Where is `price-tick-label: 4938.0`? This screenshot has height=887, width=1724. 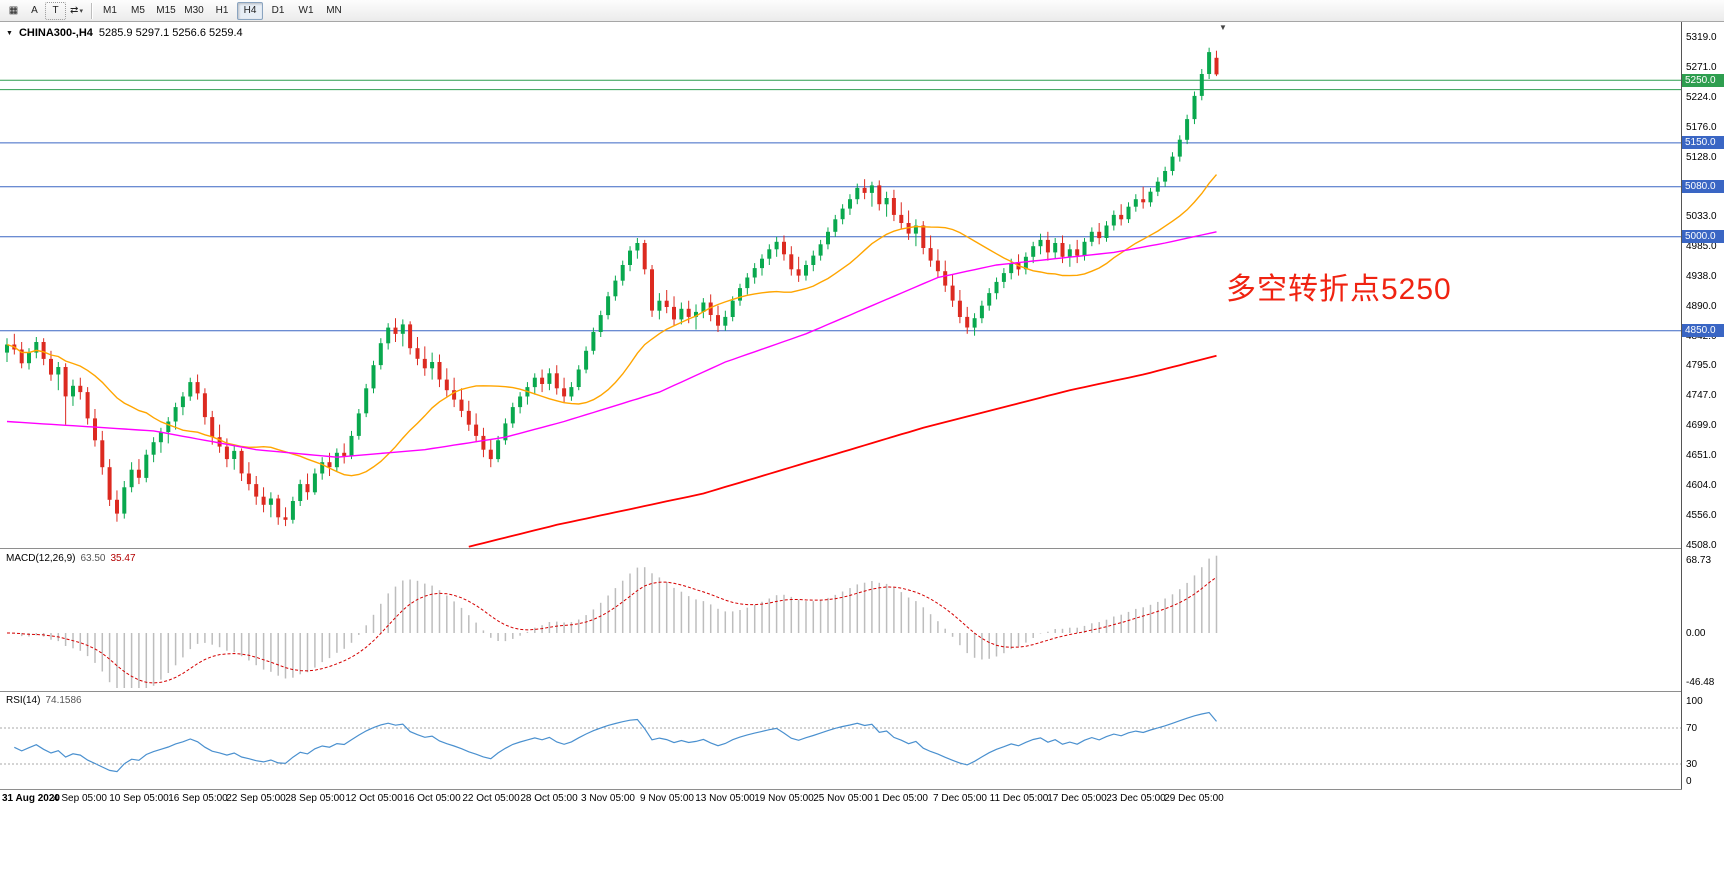 price-tick-label: 4938.0 is located at coordinates (1701, 276).